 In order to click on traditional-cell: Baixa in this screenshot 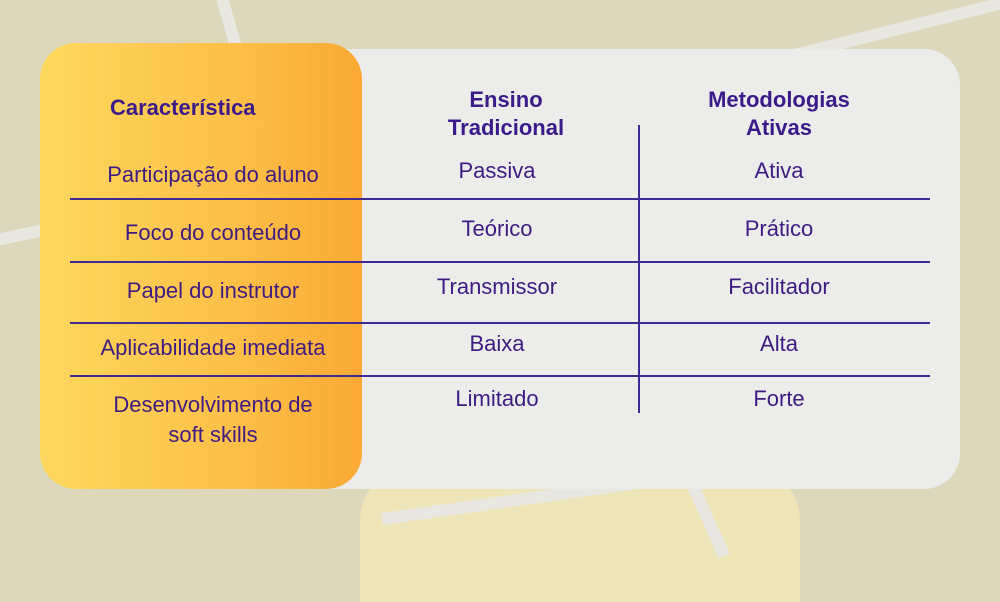, I will do `click(497, 343)`.